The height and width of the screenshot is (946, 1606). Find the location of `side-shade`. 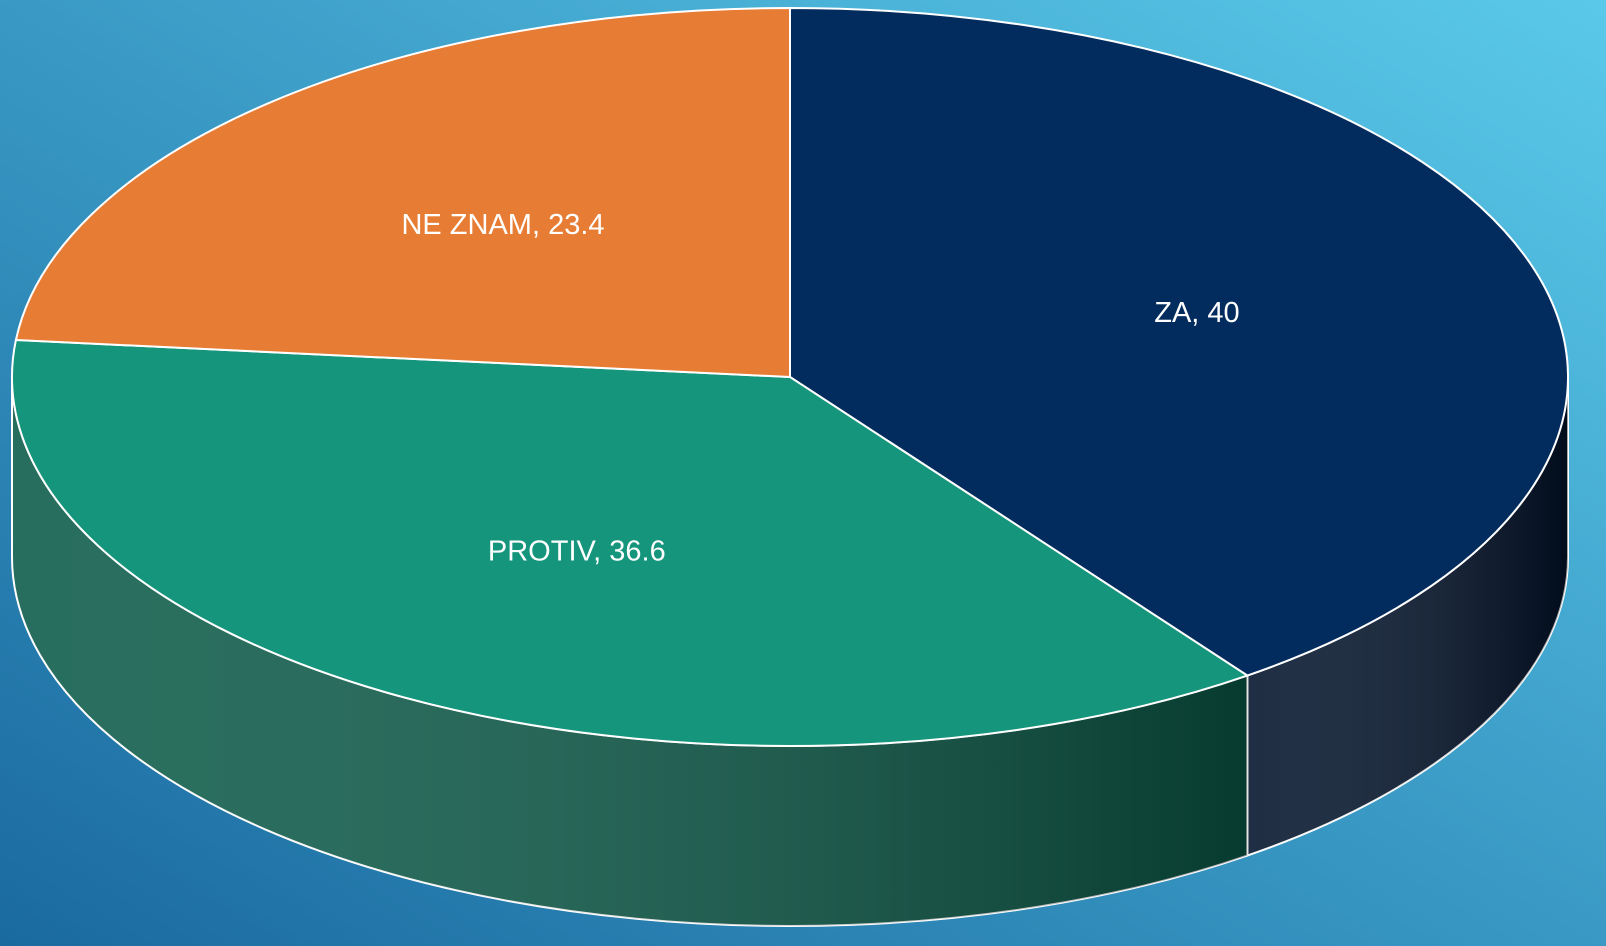

side-shade is located at coordinates (1407, 616).